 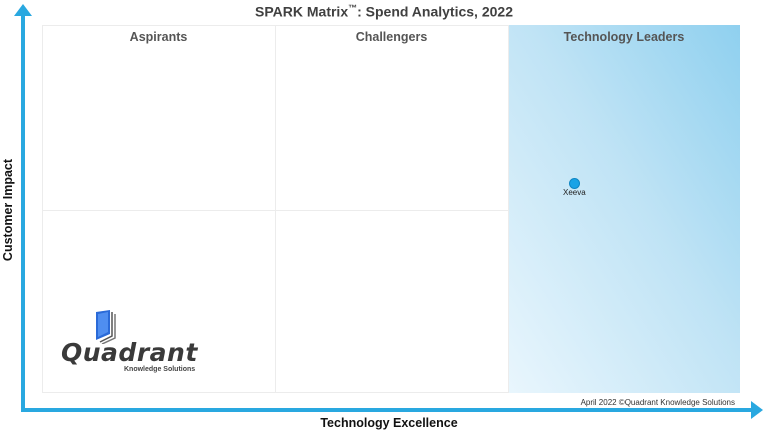 I want to click on quadrant-logo: Quadrant Knowledge Solutions, so click(x=128, y=344).